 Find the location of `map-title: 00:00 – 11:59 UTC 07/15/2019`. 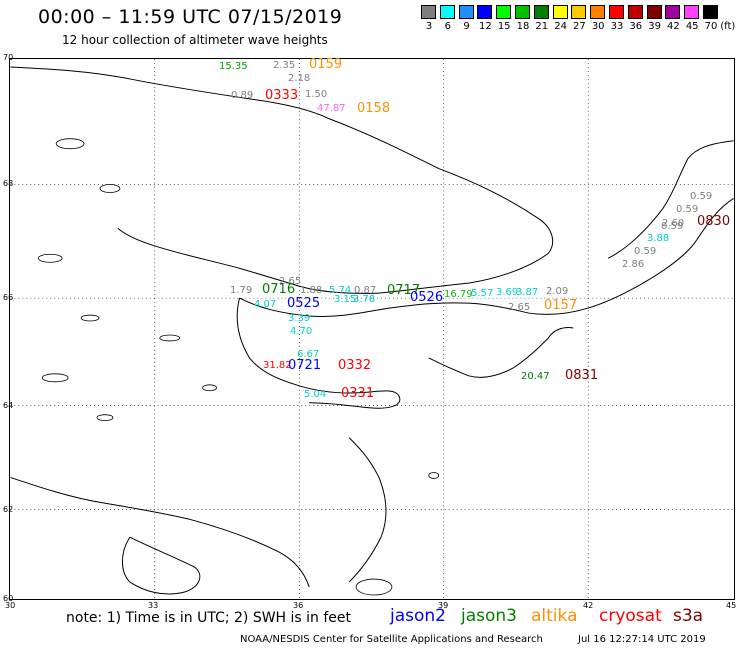

map-title: 00:00 – 11:59 UTC 07/15/2019 is located at coordinates (190, 17).